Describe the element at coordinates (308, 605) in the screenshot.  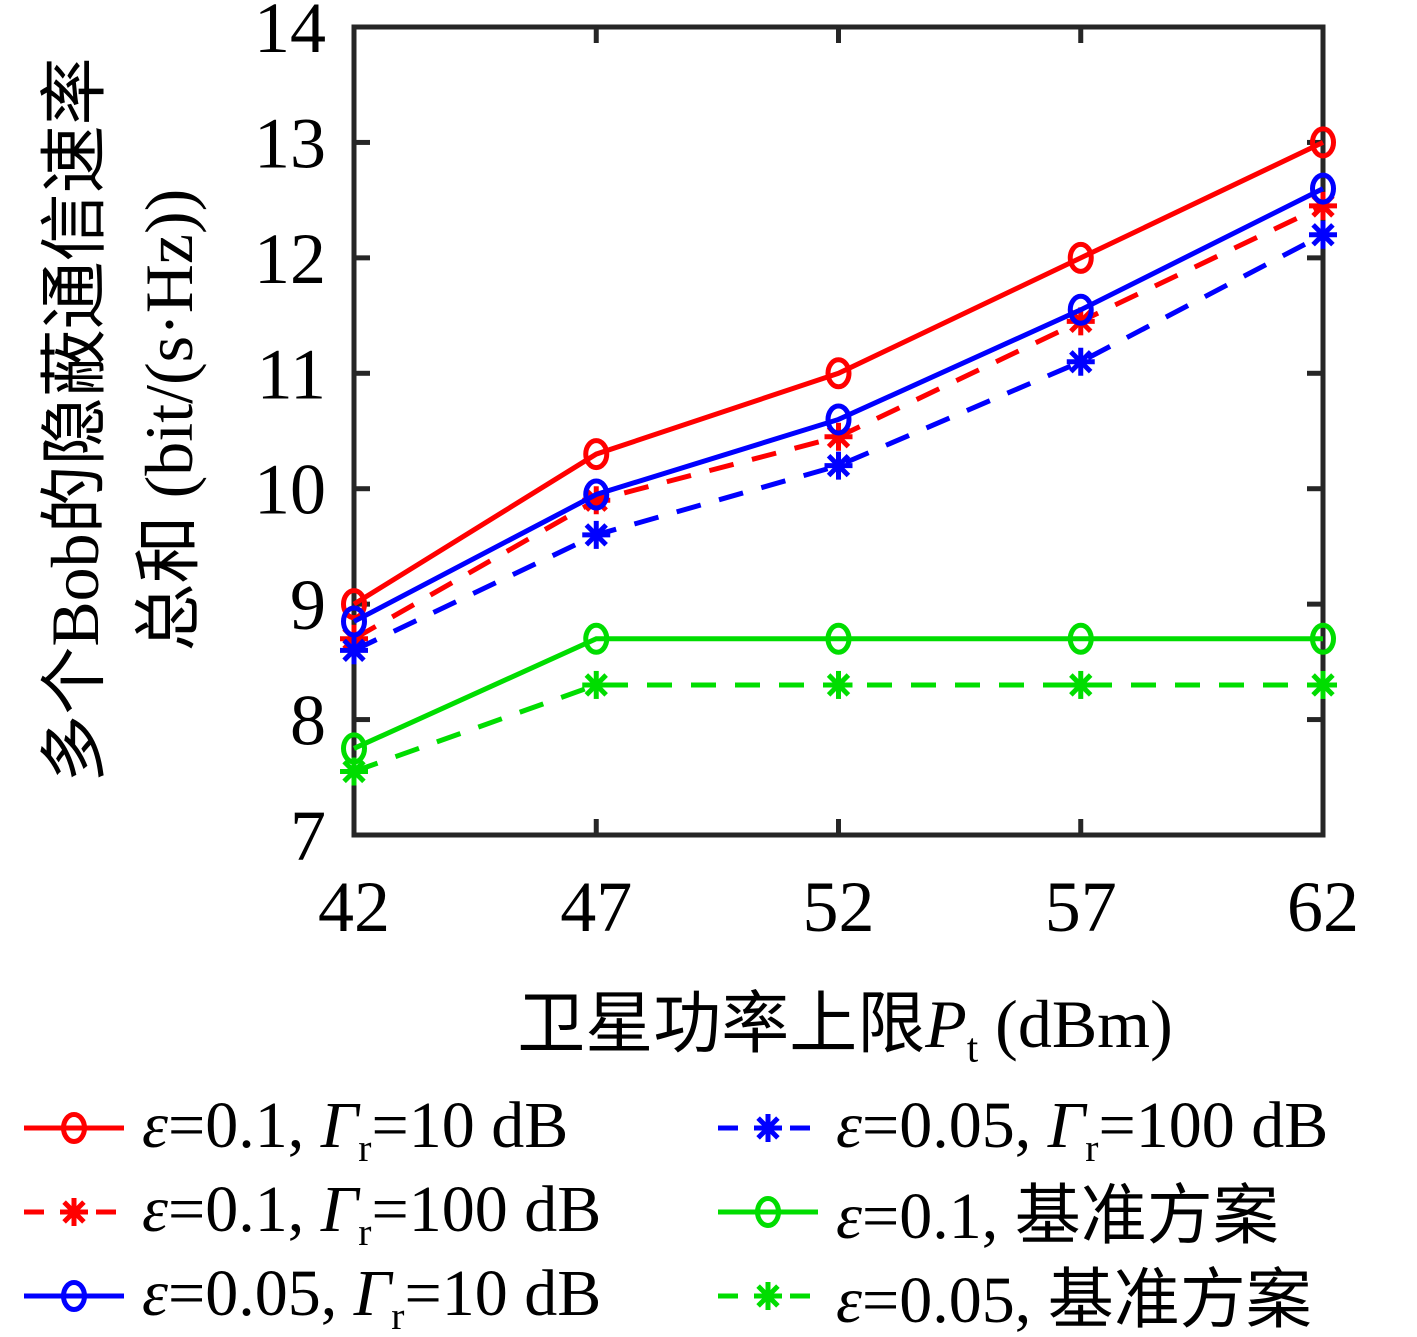
I see `y-tick-label: 9` at that location.